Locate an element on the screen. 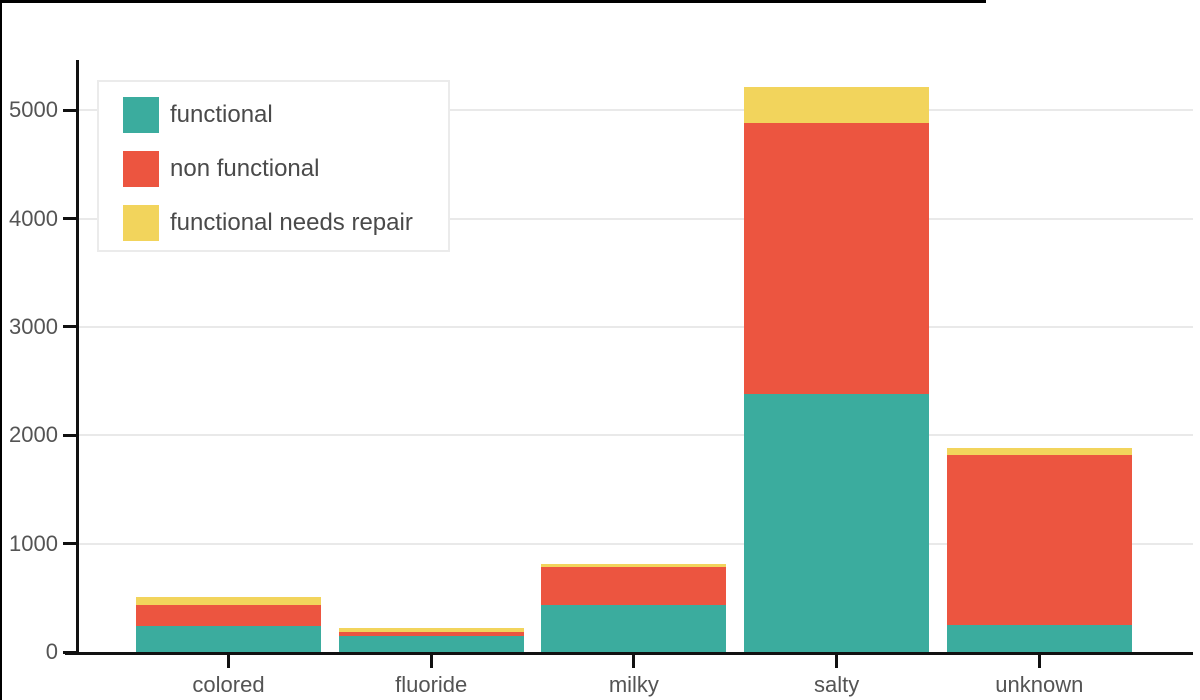 The height and width of the screenshot is (700, 1200). y-tick-label-3000: 3000 is located at coordinates (33, 326).